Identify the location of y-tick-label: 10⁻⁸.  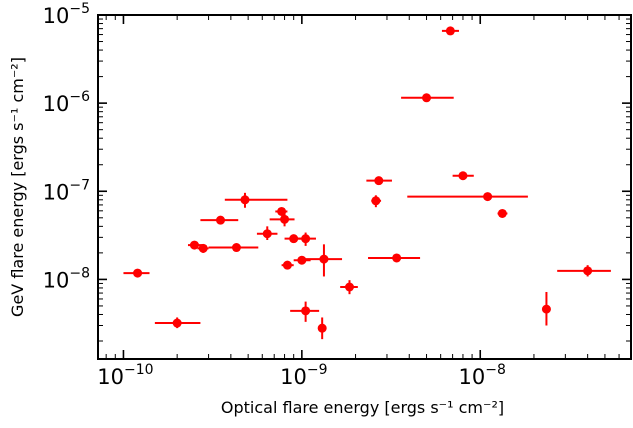
(66, 278).